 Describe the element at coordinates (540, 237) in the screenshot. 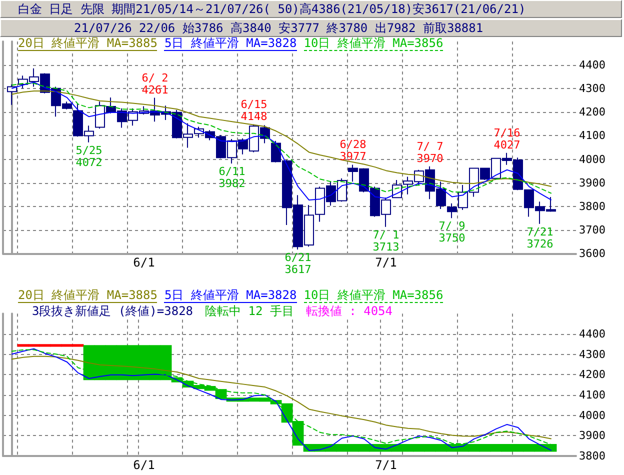

I see `annotation: 7/21 3726` at that location.